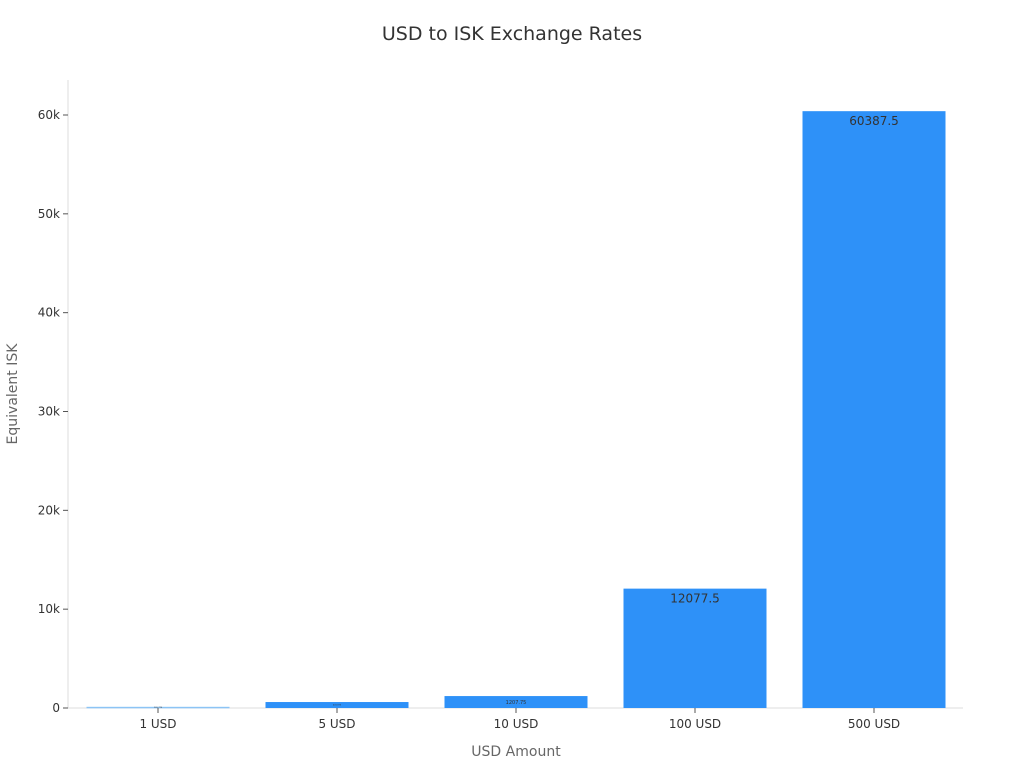 This screenshot has width=1024, height=768. I want to click on x-tick-label: 5 USD, so click(336, 724).